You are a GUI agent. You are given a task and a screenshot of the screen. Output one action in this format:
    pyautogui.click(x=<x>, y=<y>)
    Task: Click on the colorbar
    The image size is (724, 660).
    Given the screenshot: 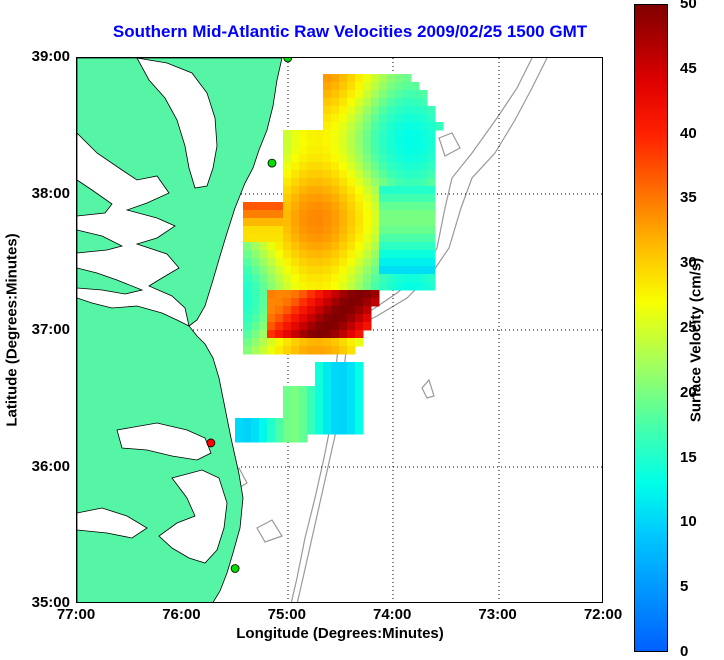 What is the action you would take?
    pyautogui.click(x=651, y=328)
    